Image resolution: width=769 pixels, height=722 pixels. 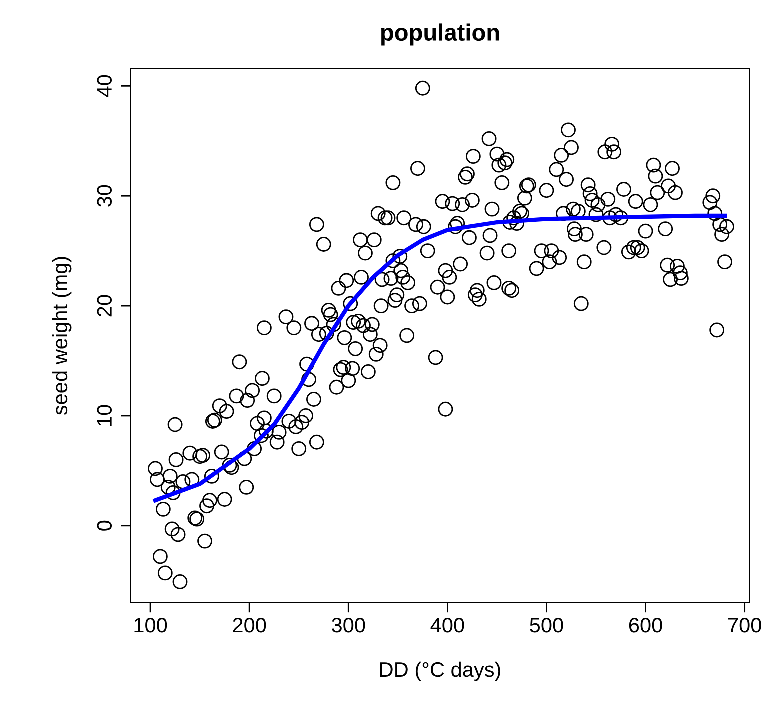 I want to click on y-axis-title: seed weight (mg), so click(x=62, y=336).